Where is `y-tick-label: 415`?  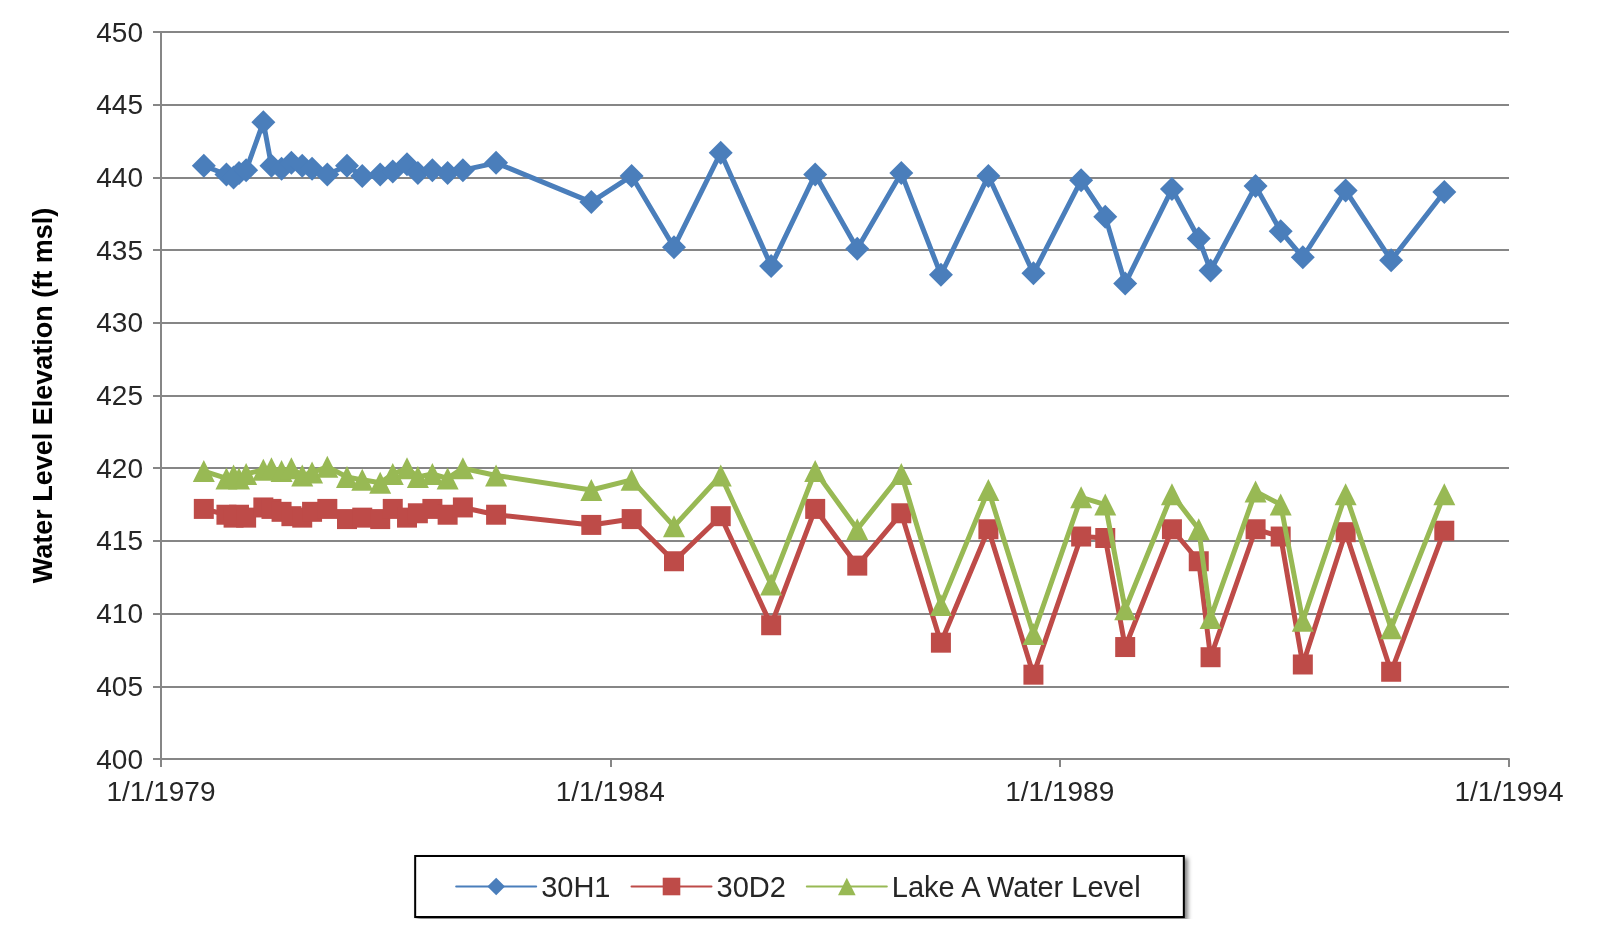
y-tick-label: 415 is located at coordinates (119, 541).